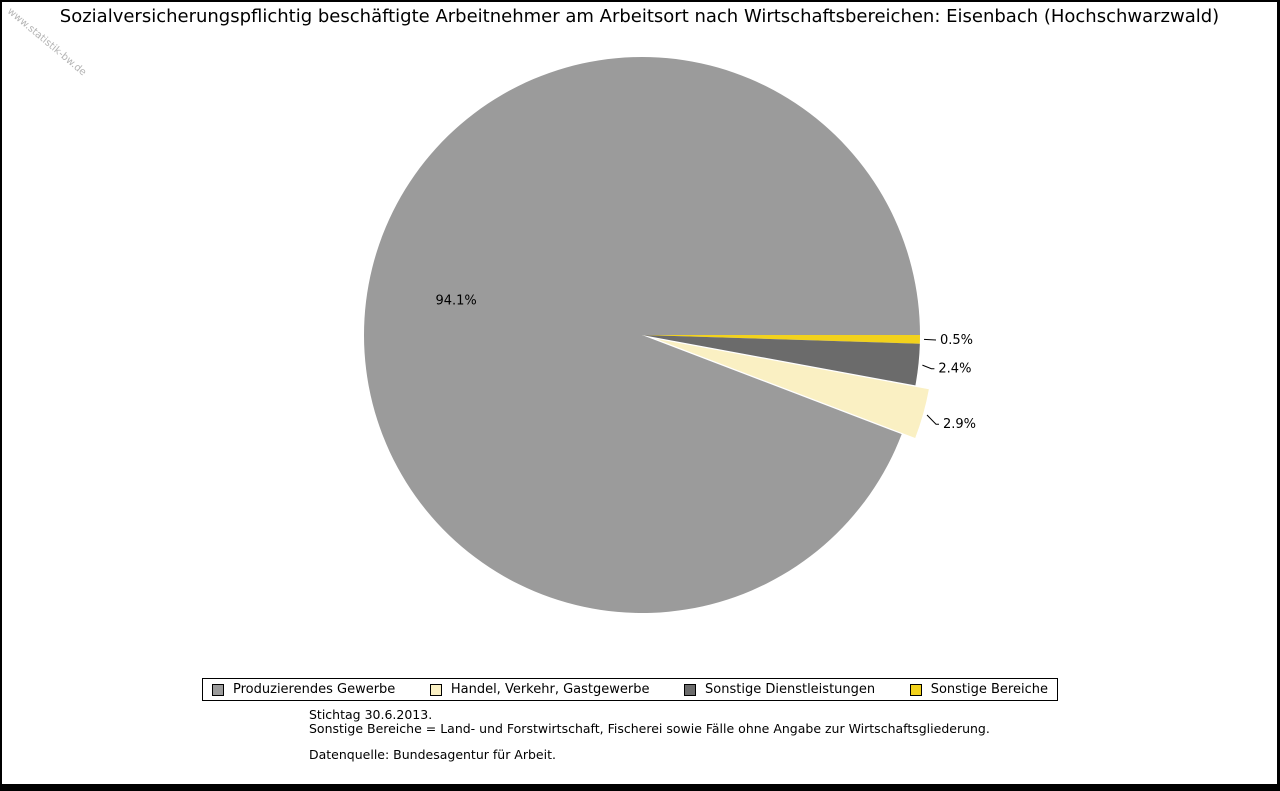  What do you see at coordinates (550, 689) in the screenshot?
I see `legend-label-handel-verkehr-gastgewerbe: Handel, Verkehr, Gastgewerbe` at bounding box center [550, 689].